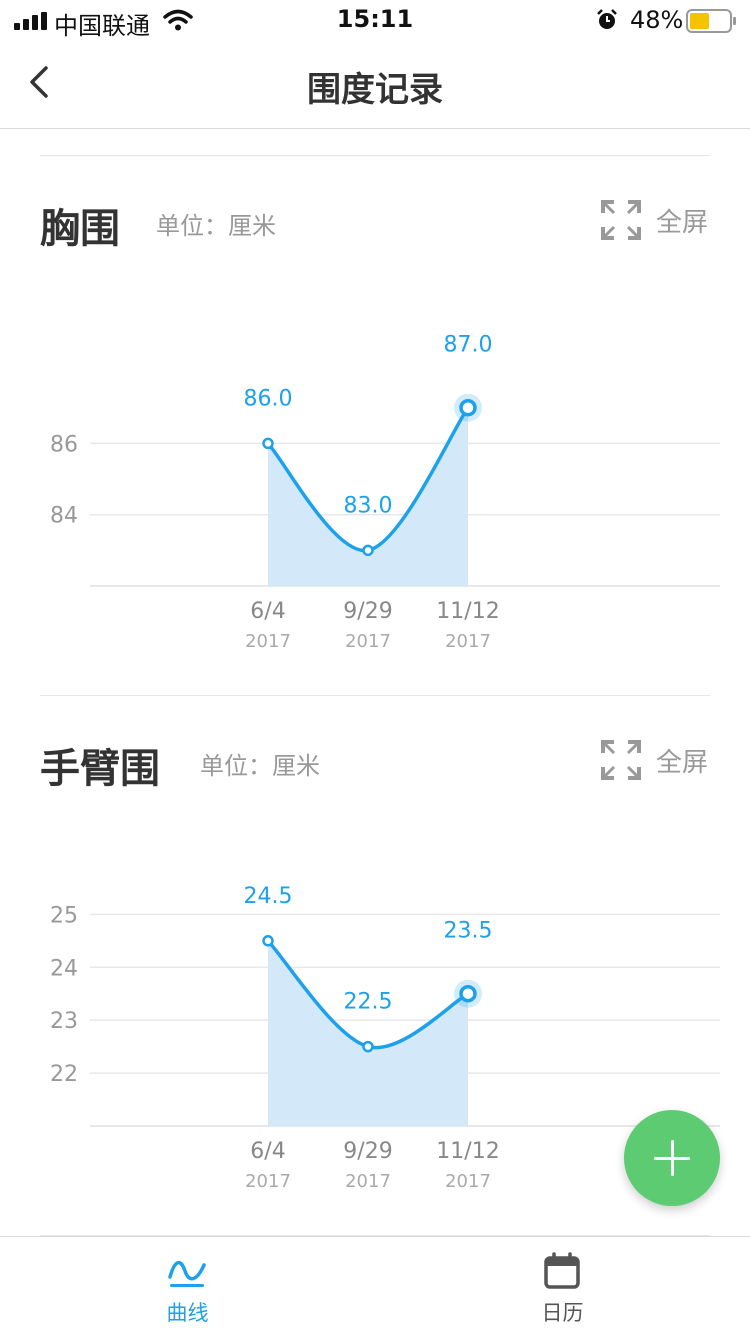 The height and width of the screenshot is (1334, 750). I want to click on y-tick-label: 86, so click(64, 444).